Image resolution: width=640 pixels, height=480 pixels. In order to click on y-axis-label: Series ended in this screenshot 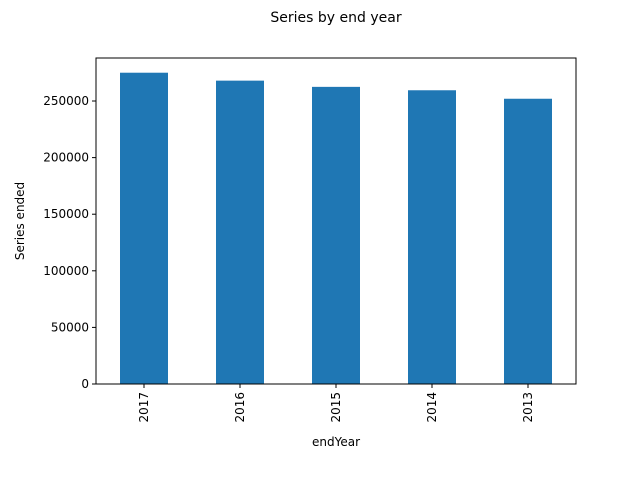, I will do `click(20, 221)`.